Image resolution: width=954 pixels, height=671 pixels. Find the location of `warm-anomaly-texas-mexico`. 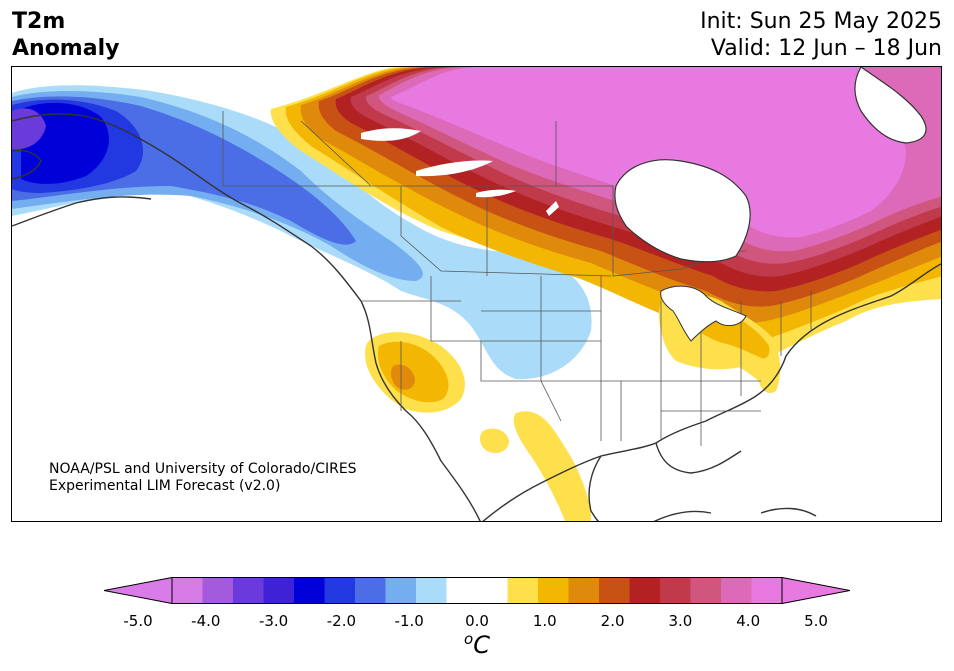

warm-anomaly-texas-mexico is located at coordinates (552, 466).